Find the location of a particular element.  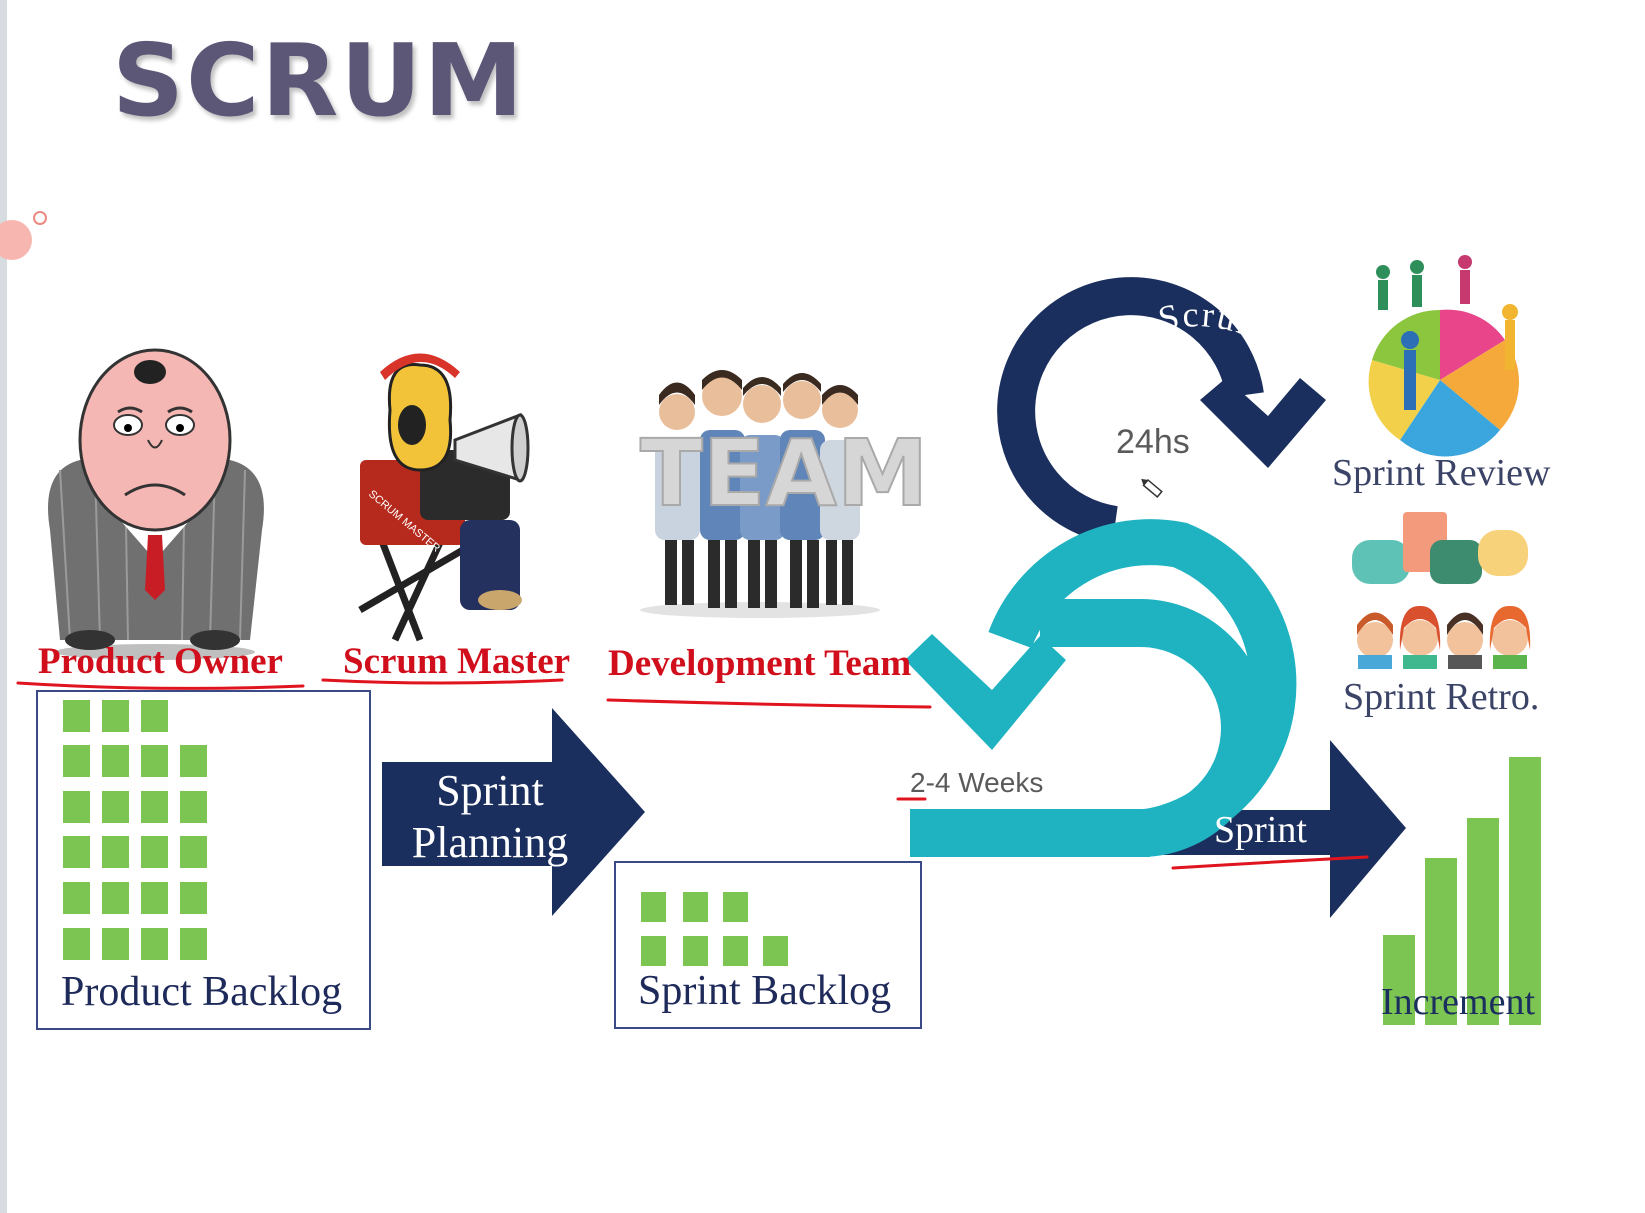

boss-character-icon is located at coordinates (156, 504).